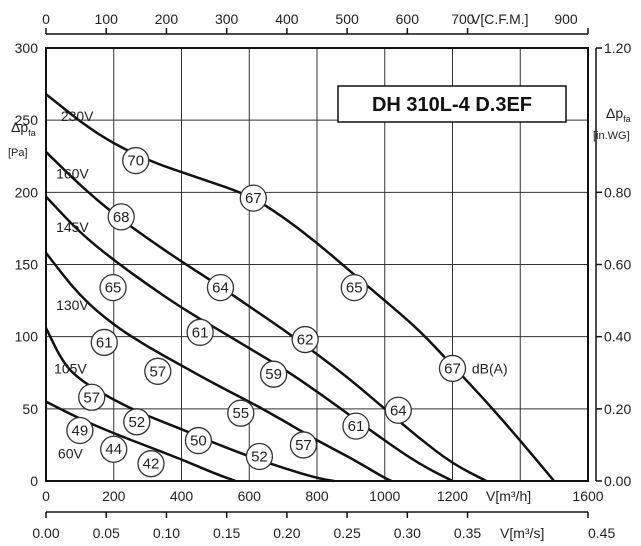 This screenshot has height=546, width=641. Describe the element at coordinates (508, 496) in the screenshot. I see `x-bottom-axis-label: V[m³/h]` at that location.